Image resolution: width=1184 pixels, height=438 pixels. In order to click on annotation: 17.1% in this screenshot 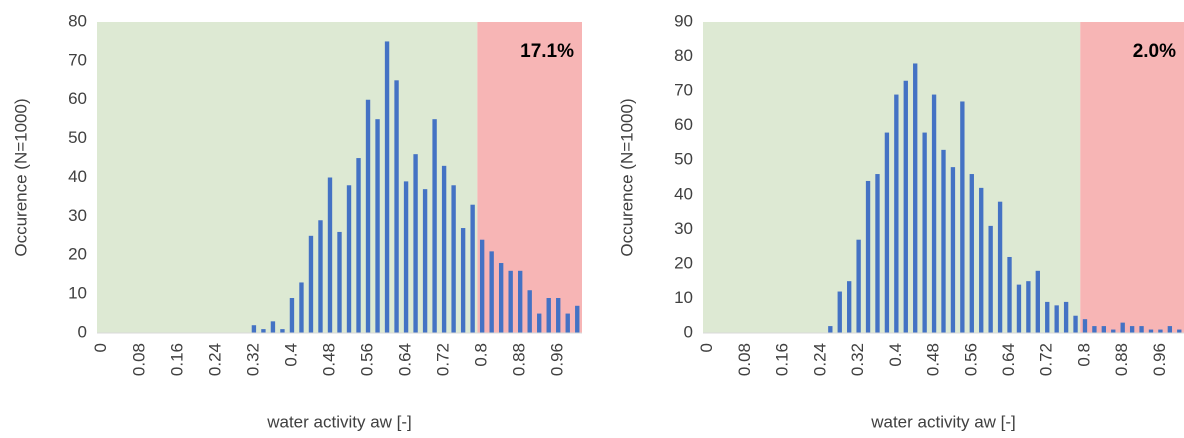, I will do `click(547, 51)`.